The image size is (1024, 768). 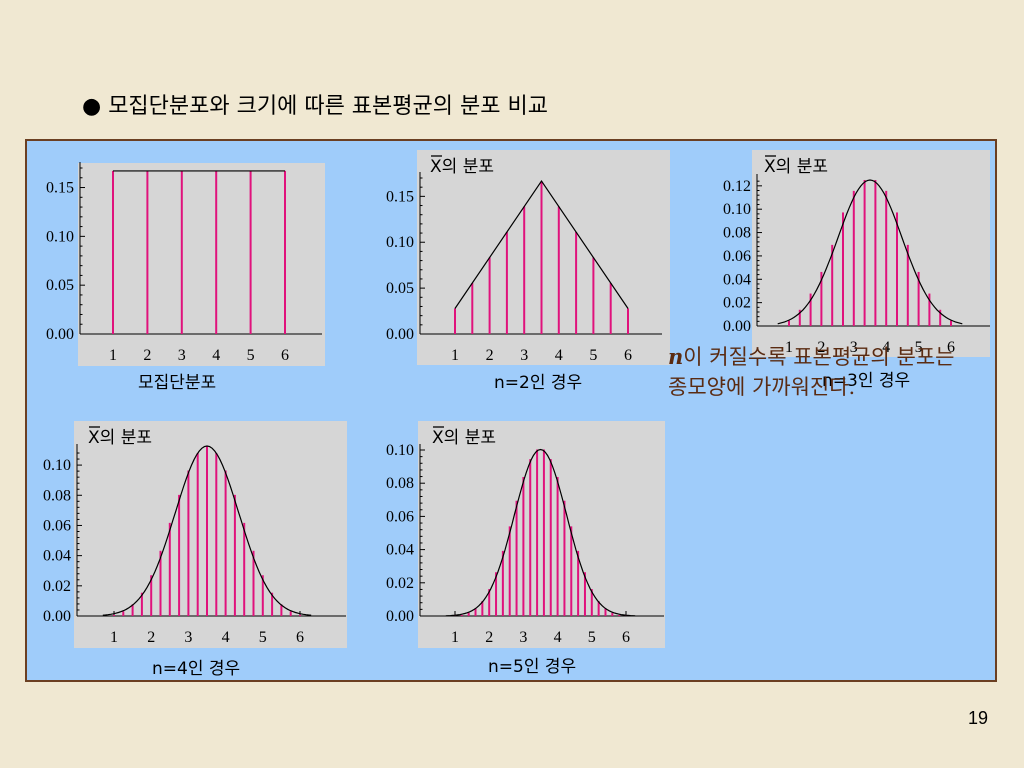 What do you see at coordinates (978, 718) in the screenshot?
I see `page-number: 19` at bounding box center [978, 718].